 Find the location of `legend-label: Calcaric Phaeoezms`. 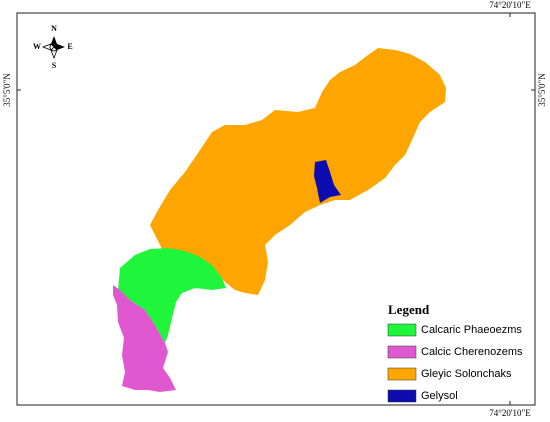

legend-label: Calcaric Phaeoezms is located at coordinates (471, 330).